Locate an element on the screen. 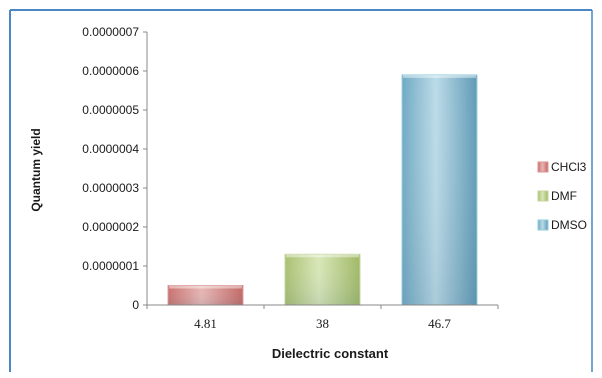  x-tick-label: 46.7 is located at coordinates (439, 323).